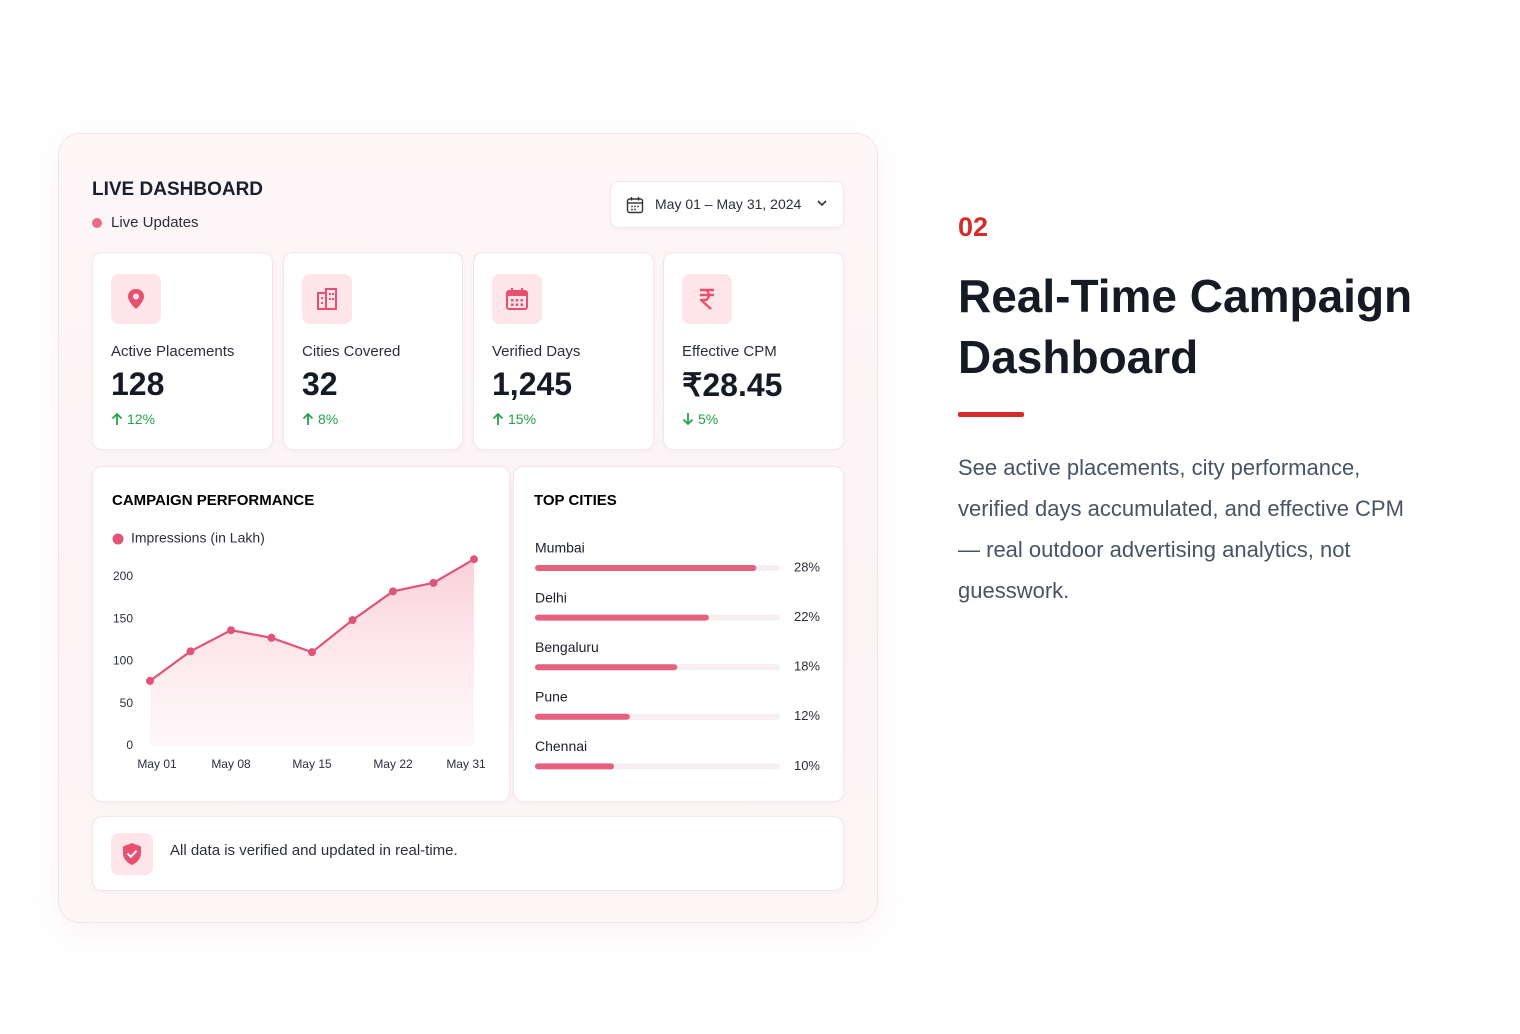 This screenshot has width=1520, height=1034. I want to click on value-label: 18%, so click(807, 666).